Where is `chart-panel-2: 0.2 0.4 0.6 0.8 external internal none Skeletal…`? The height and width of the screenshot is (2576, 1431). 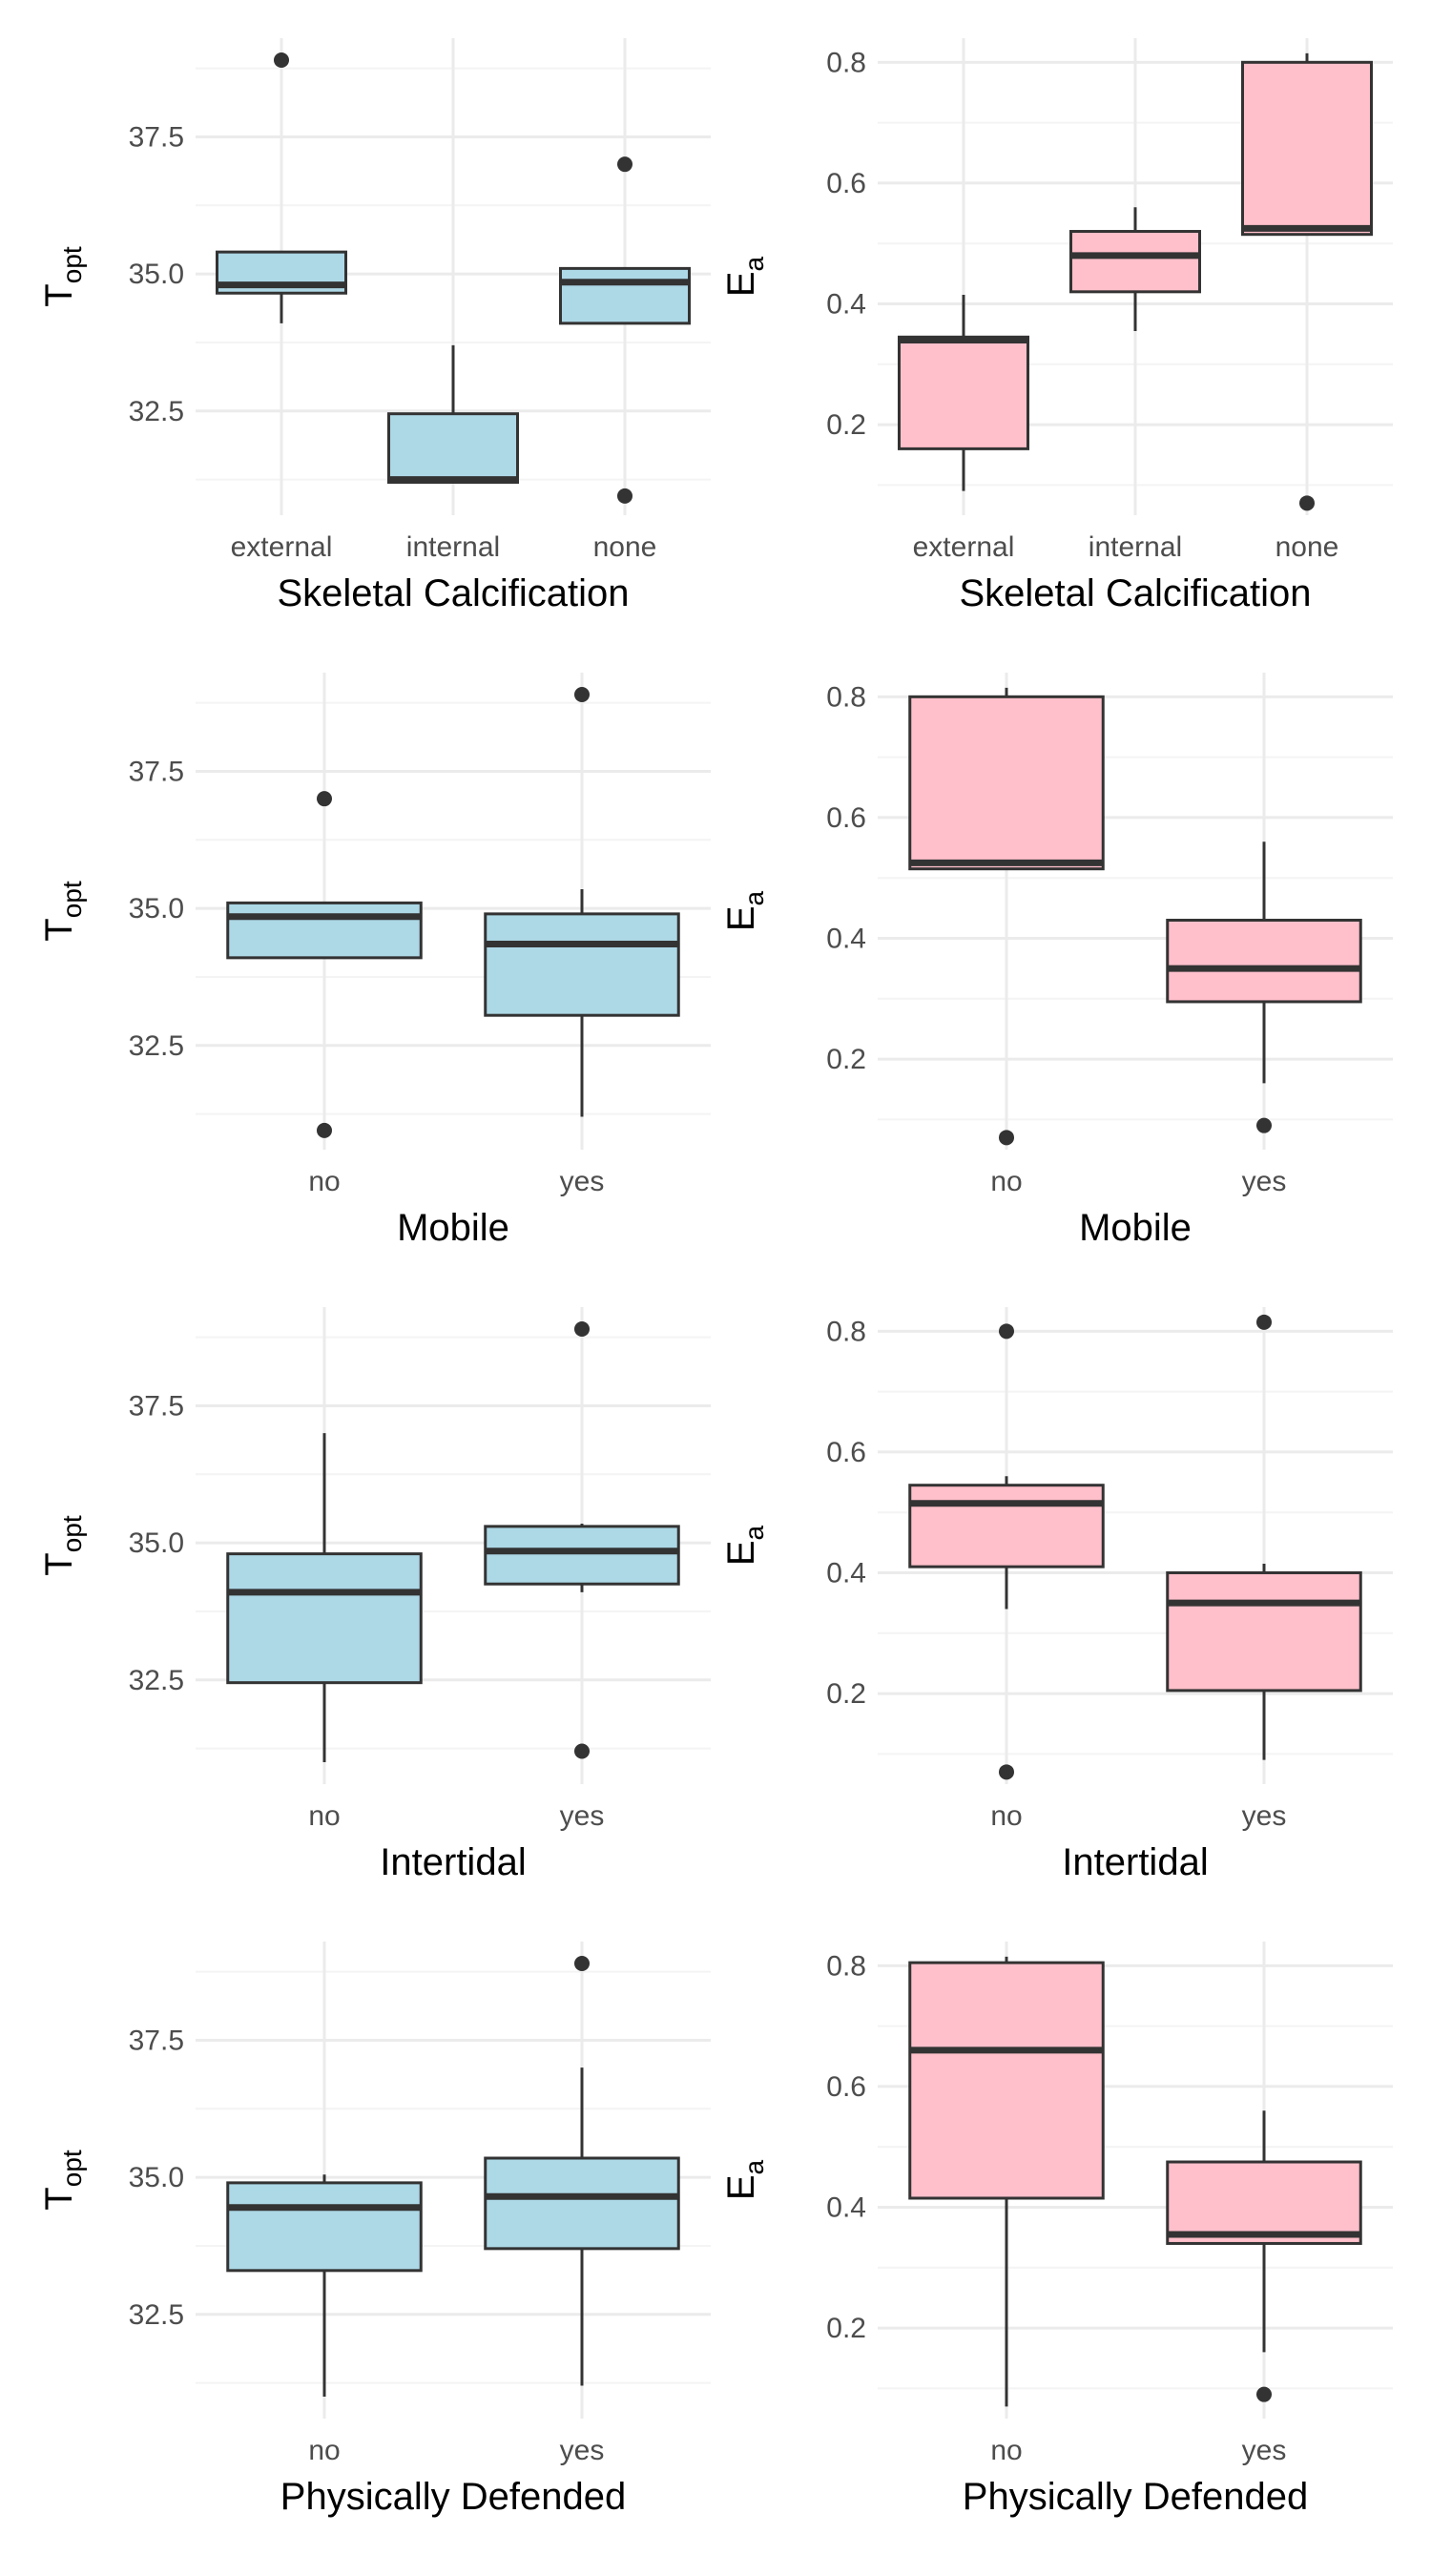
chart-panel-2: 0.2 0.4 0.6 0.8 external internal none Skeletal… is located at coordinates (1056, 326).